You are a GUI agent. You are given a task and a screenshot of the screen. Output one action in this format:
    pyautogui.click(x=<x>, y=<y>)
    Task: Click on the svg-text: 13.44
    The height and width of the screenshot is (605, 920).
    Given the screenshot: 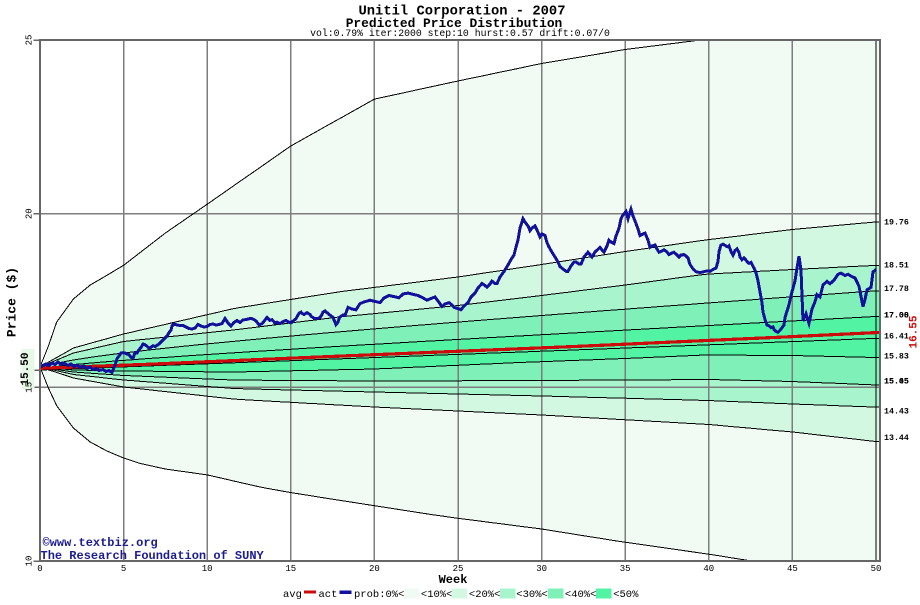 What is the action you would take?
    pyautogui.click(x=896, y=438)
    